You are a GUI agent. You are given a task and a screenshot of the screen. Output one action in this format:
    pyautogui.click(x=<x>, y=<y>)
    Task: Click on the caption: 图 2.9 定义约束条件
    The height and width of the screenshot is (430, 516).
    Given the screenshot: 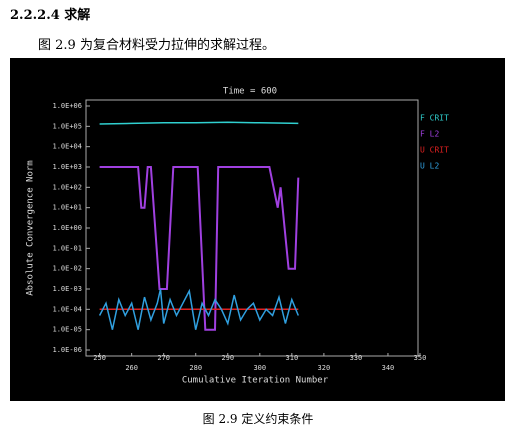 What is the action you would take?
    pyautogui.click(x=258, y=419)
    